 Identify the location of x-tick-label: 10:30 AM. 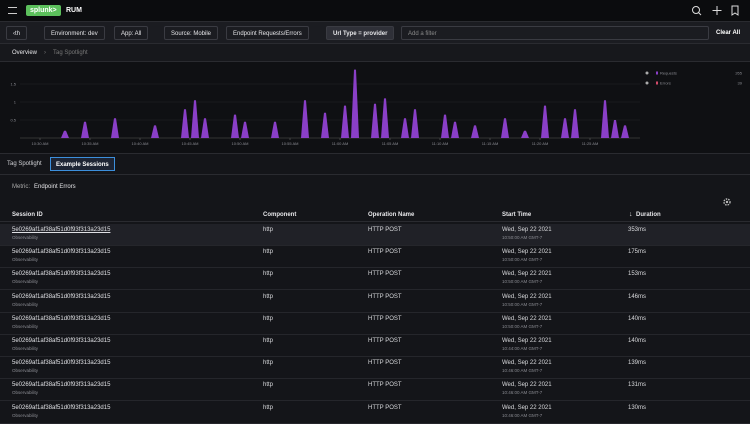
(40, 143).